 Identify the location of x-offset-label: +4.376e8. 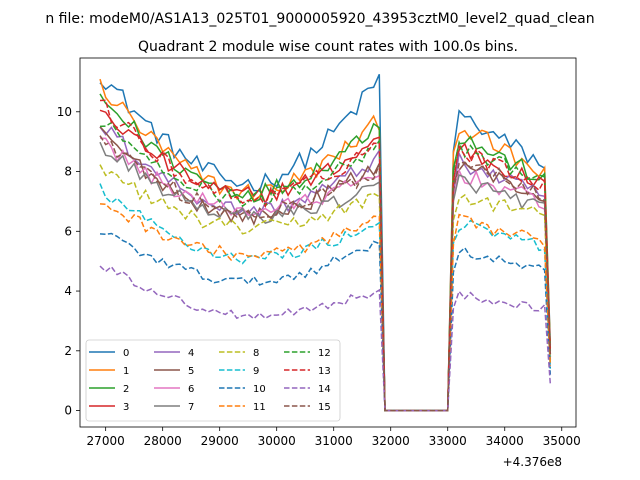
(532, 462).